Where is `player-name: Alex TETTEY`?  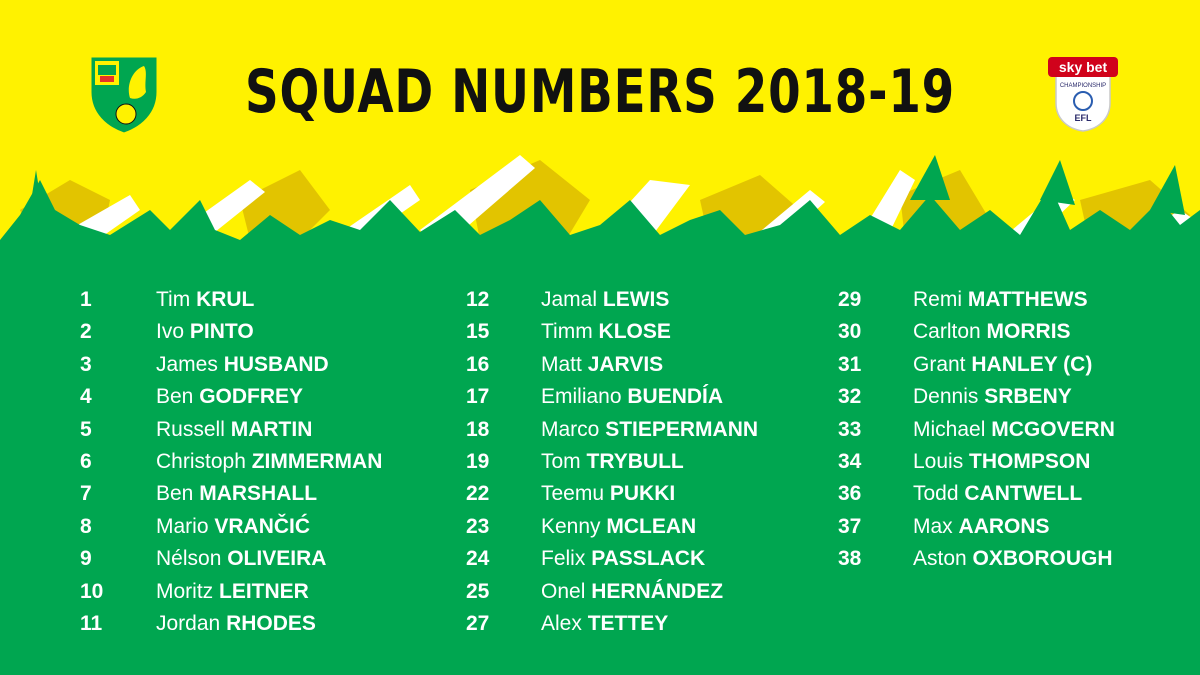
player-name: Alex TETTEY is located at coordinates (604, 624).